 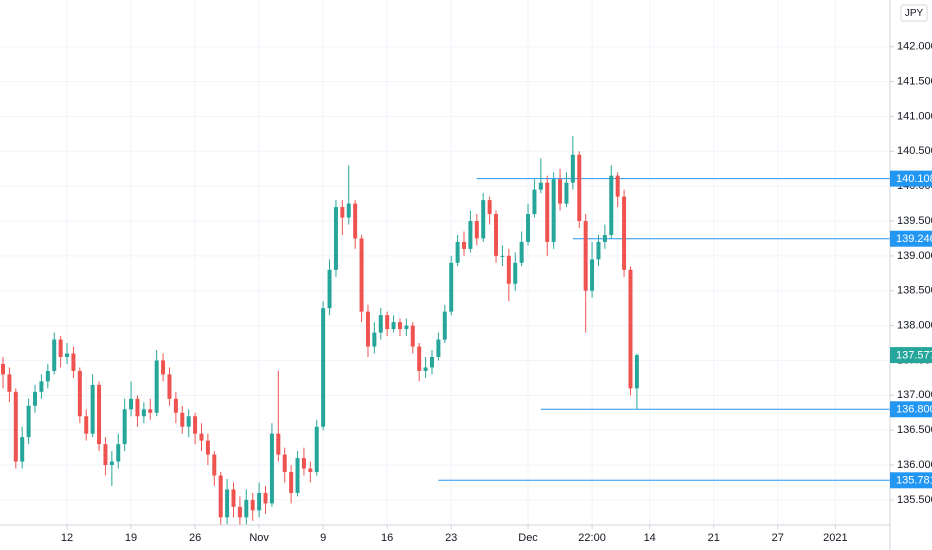 I want to click on x-tick-label: 23, so click(x=451, y=538).